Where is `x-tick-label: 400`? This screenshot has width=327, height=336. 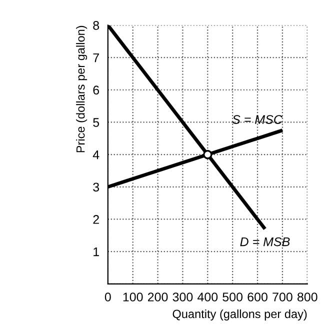 x-tick-label: 400 is located at coordinates (208, 297).